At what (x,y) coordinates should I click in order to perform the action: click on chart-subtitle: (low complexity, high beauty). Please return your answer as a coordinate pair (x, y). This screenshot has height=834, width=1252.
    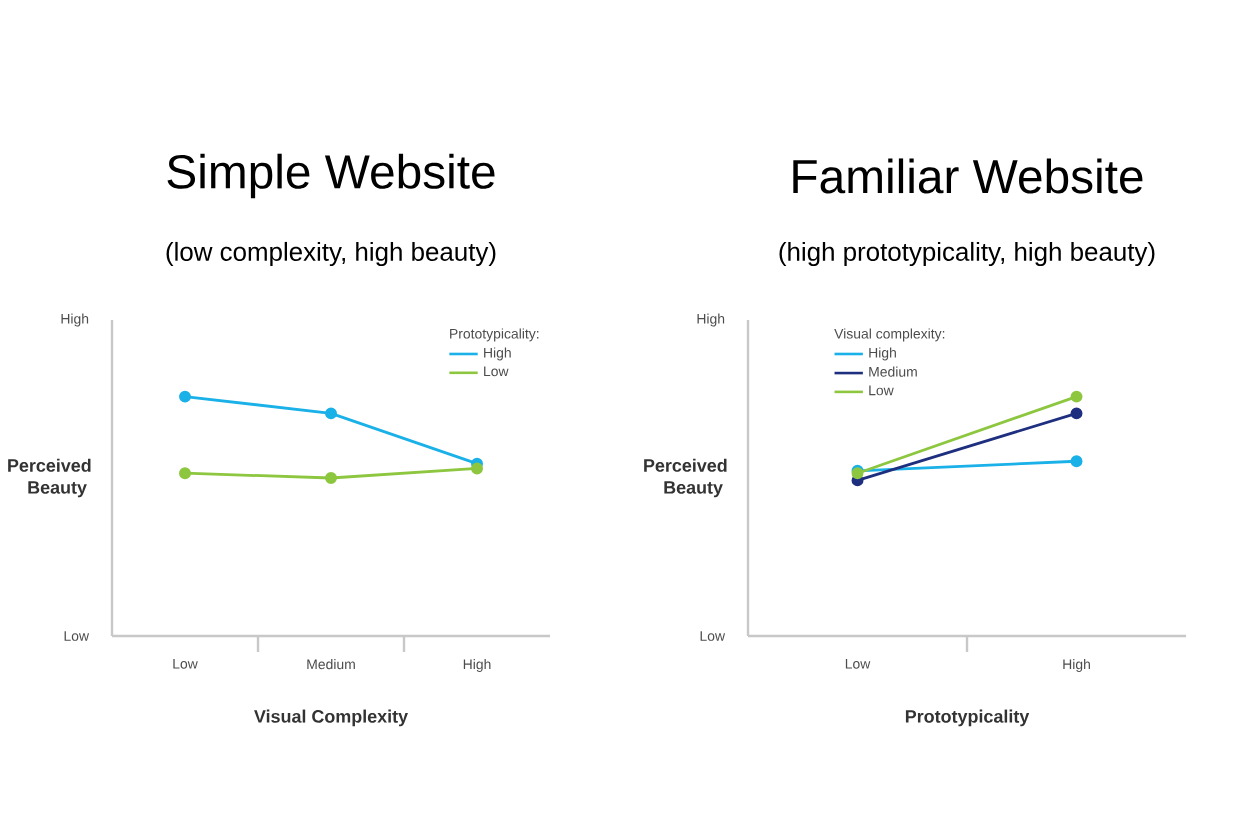
    Looking at the image, I should click on (331, 254).